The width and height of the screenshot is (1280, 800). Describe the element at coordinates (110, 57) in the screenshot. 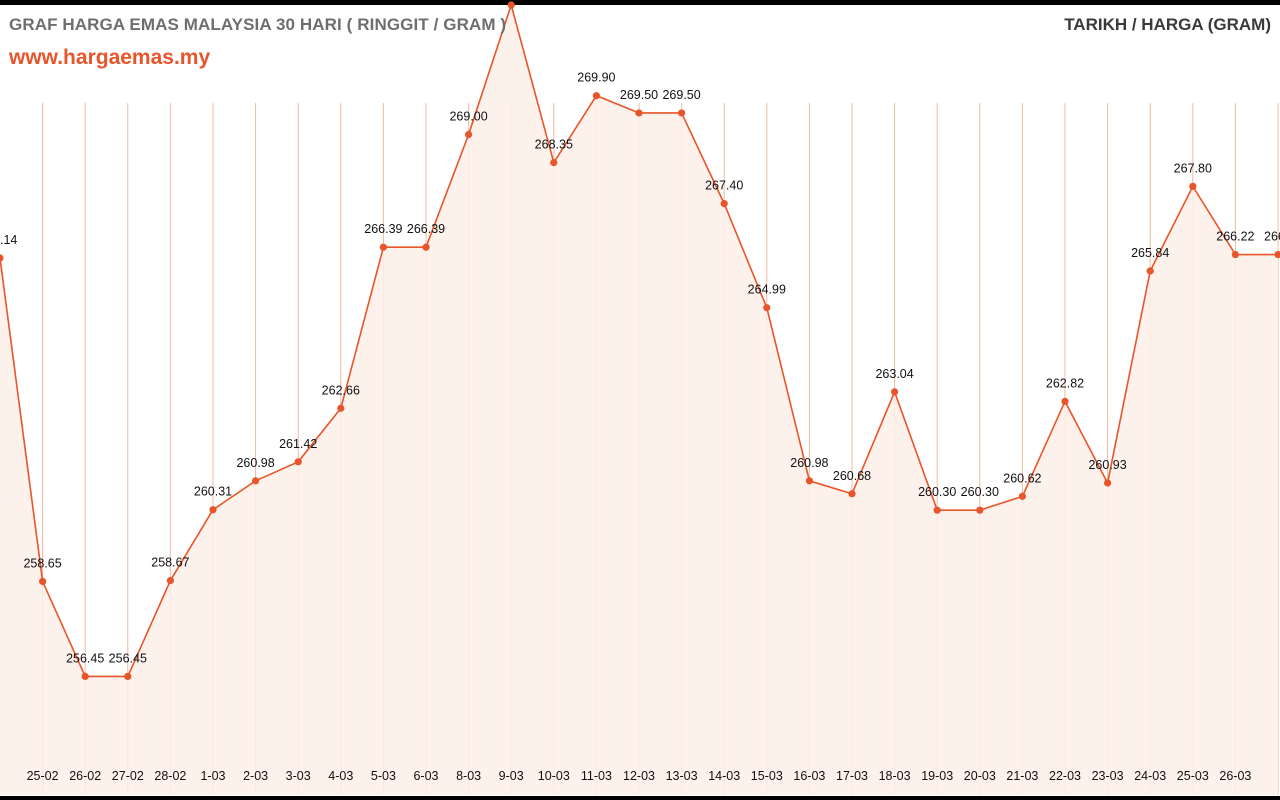

I see `site-link: www.hargaemas.my` at that location.